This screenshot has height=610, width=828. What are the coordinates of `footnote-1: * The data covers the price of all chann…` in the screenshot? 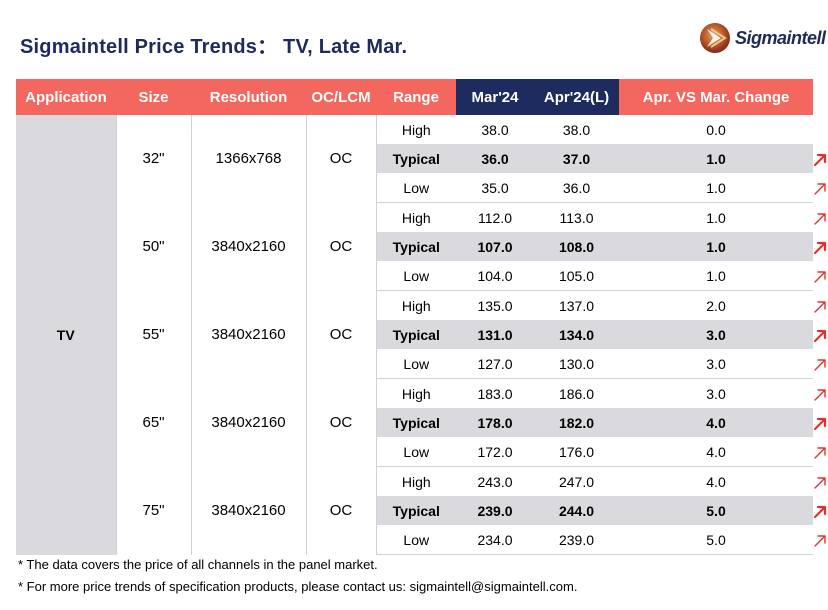 It's located at (198, 564).